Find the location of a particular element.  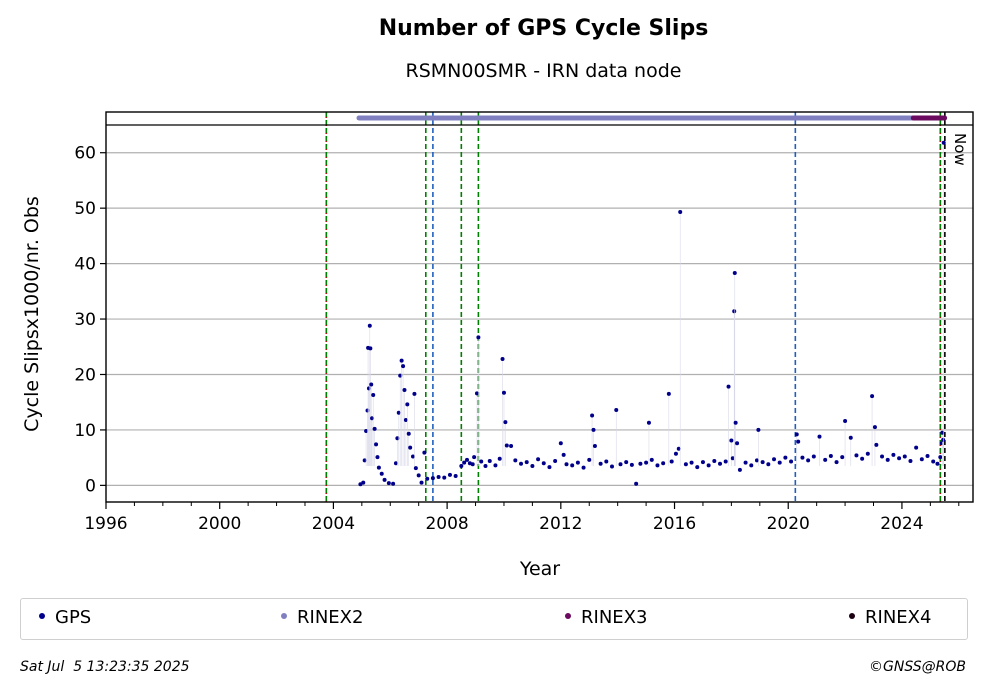

x-tick-label-2004: 2004 is located at coordinates (333, 524).